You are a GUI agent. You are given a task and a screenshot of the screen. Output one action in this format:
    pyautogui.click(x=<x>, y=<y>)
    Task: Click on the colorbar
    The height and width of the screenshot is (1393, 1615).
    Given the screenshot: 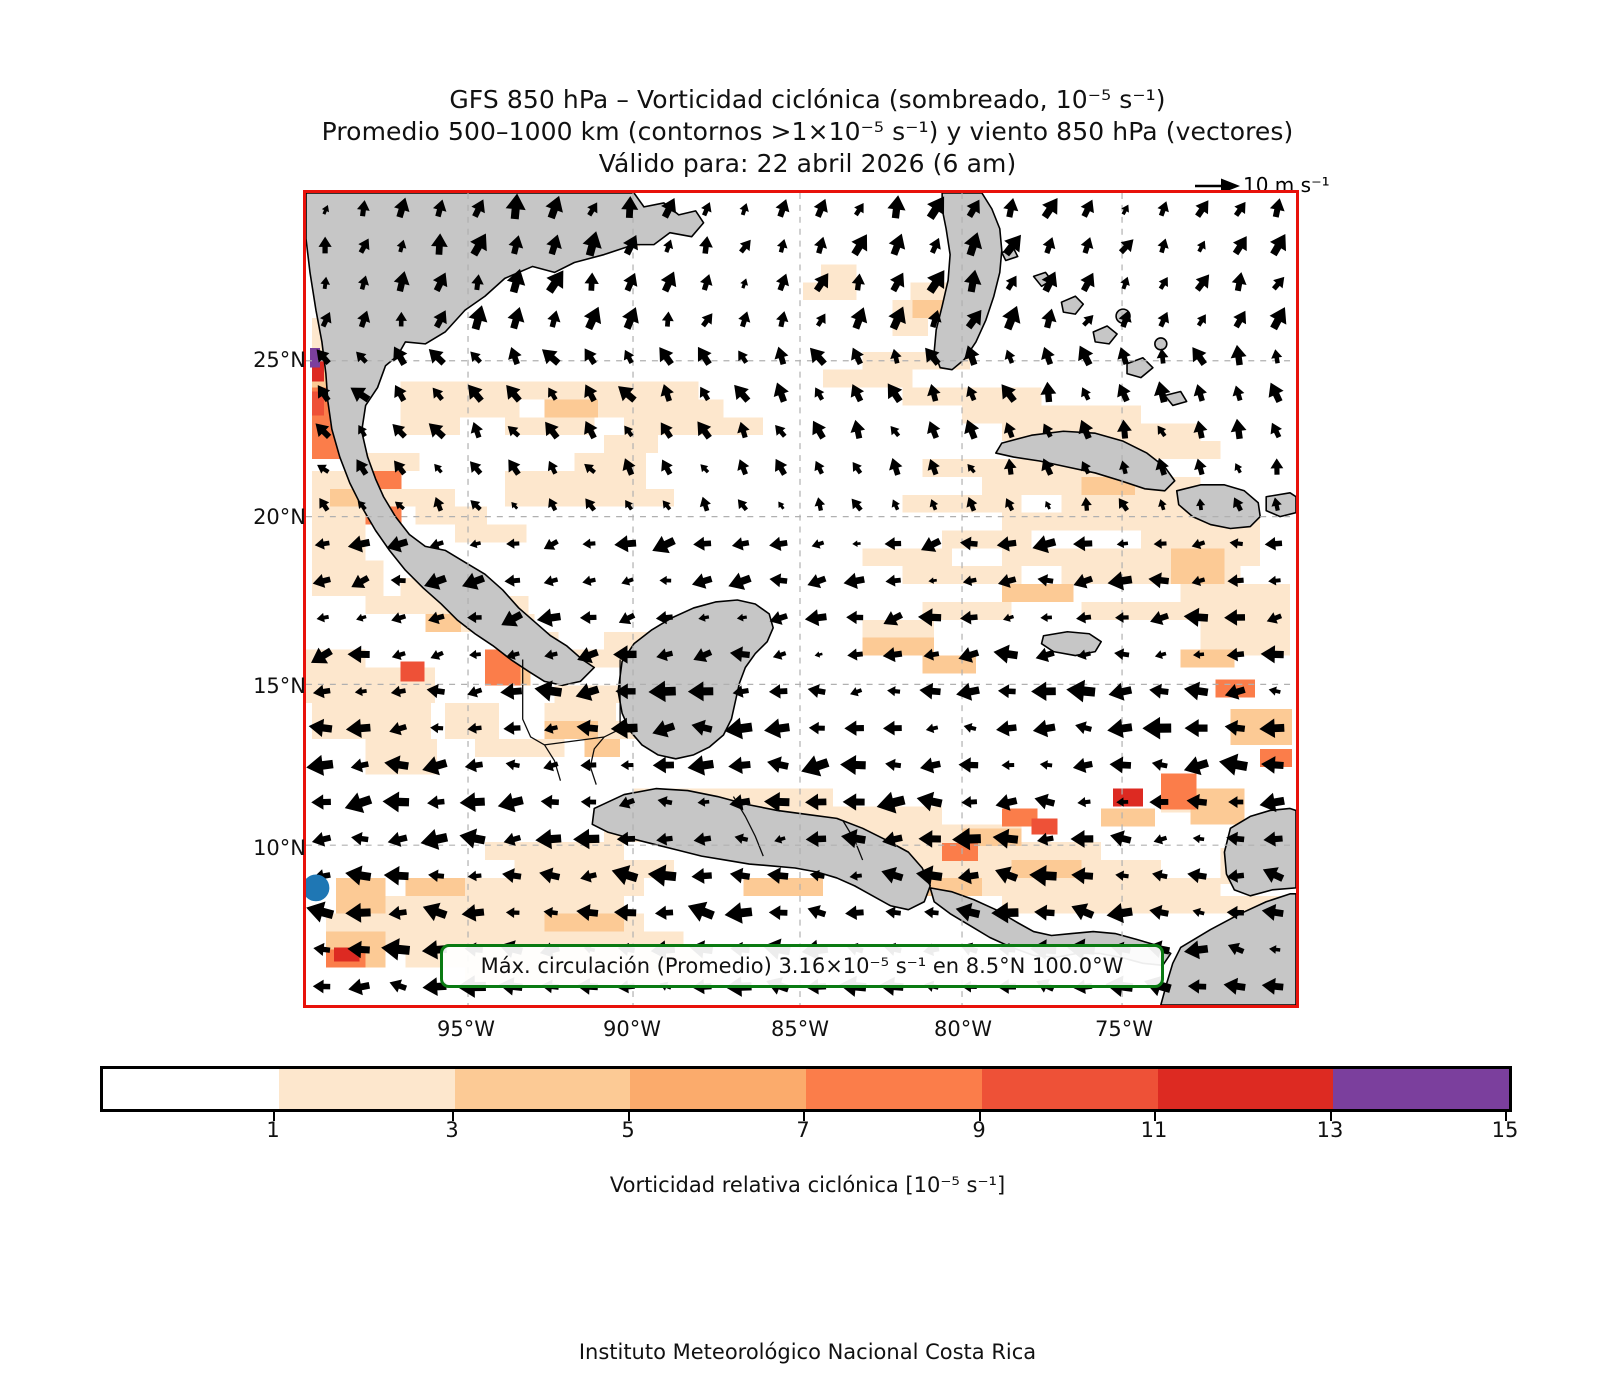 What is the action you would take?
    pyautogui.click(x=806, y=1089)
    